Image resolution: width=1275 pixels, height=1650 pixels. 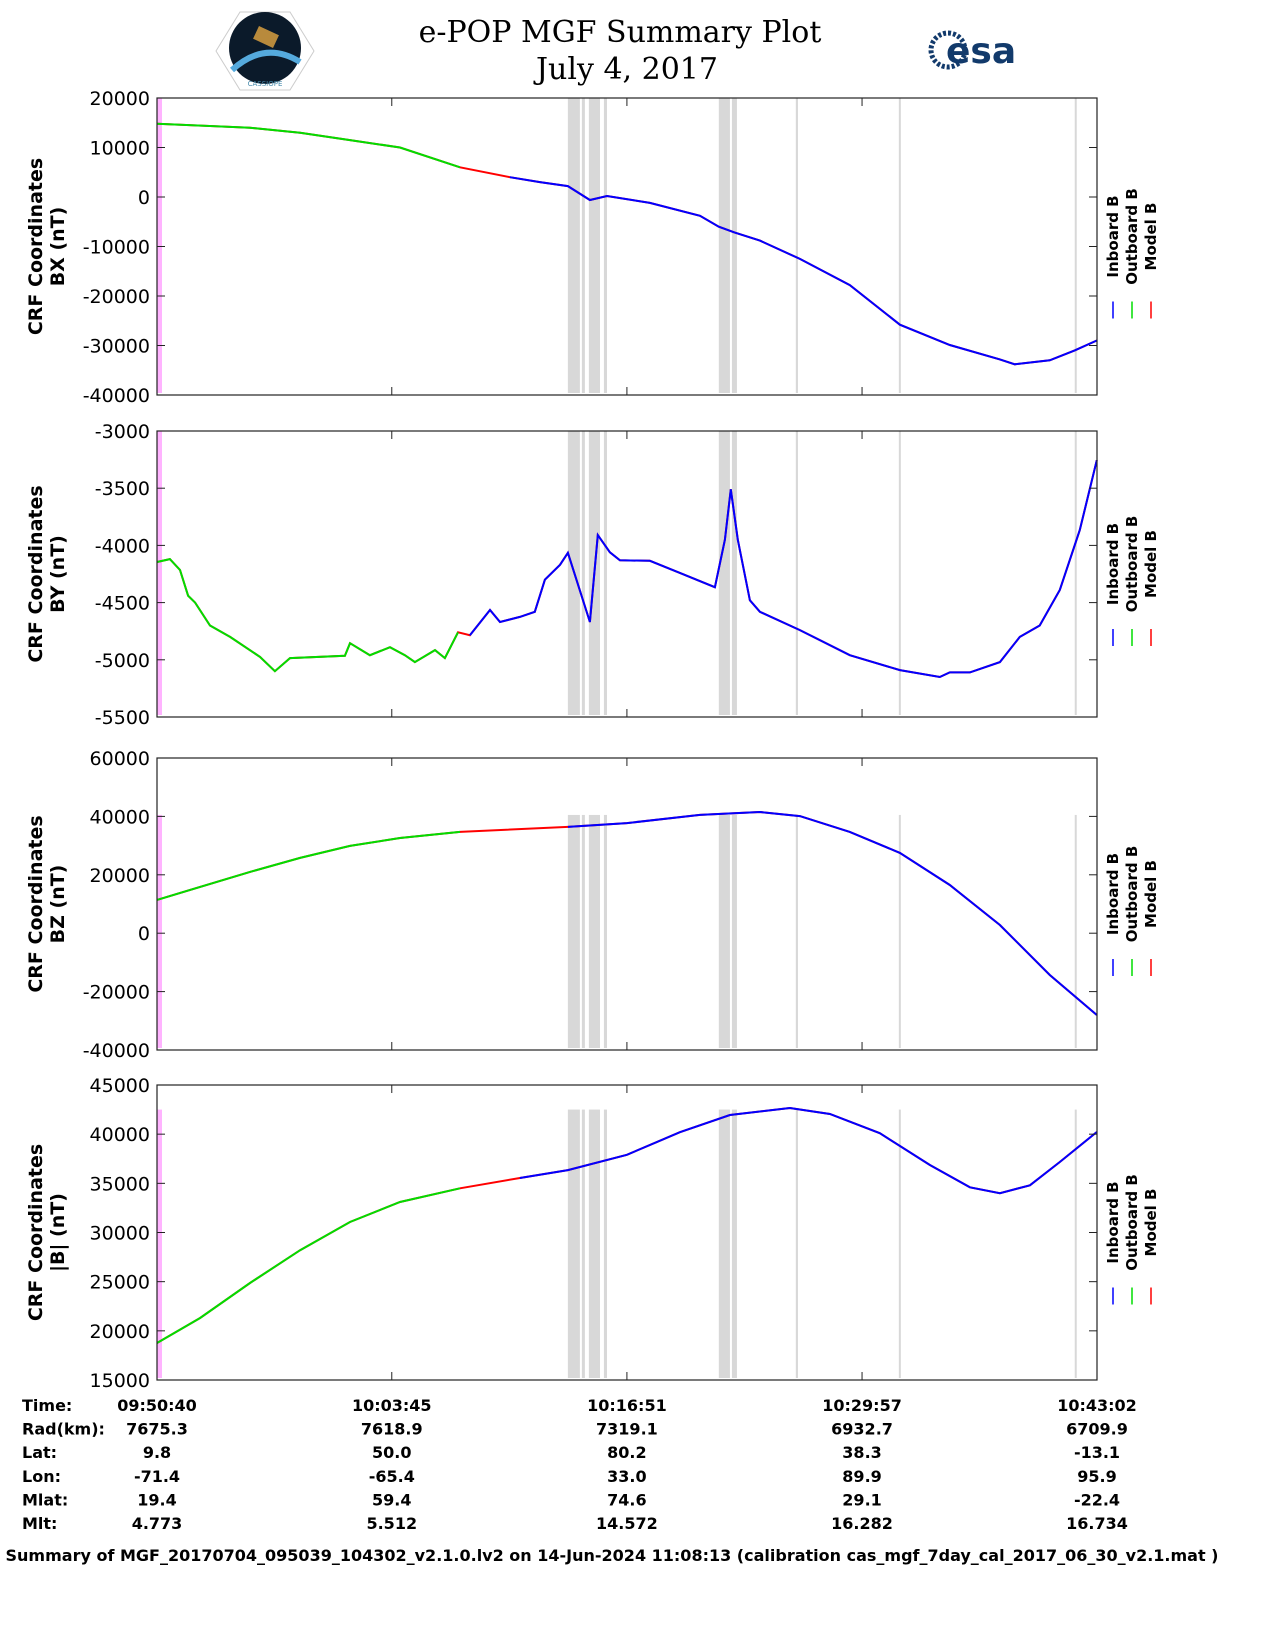 I want to click on ephemeris-value: 50.0, so click(x=391, y=1452).